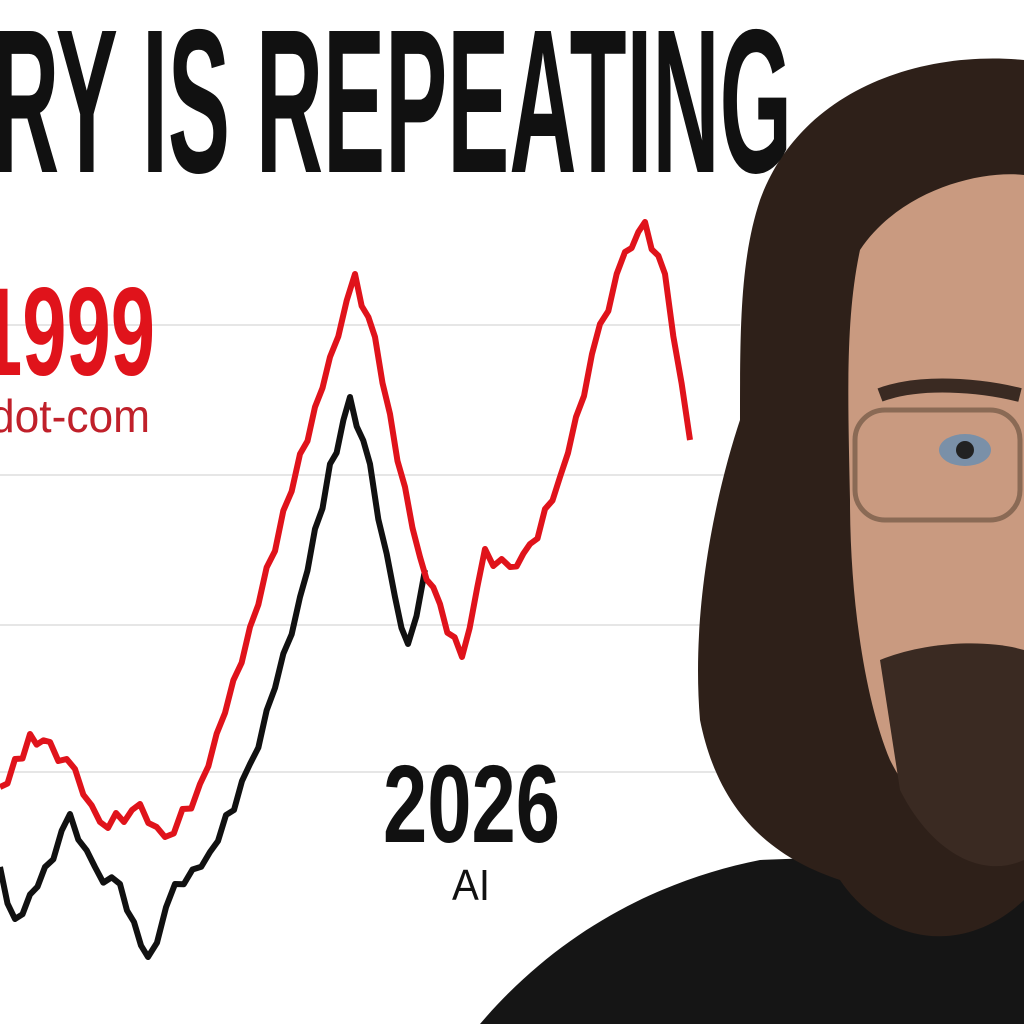 The width and height of the screenshot is (1024, 1024). I want to click on label-ai: AI, so click(471, 885).